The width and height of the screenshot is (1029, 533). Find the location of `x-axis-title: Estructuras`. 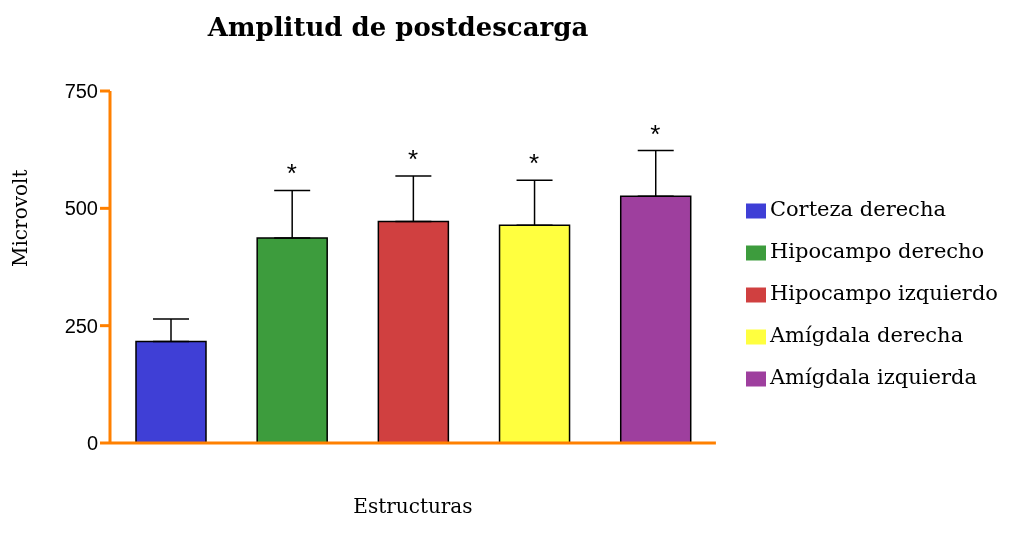

x-axis-title: Estructuras is located at coordinates (413, 506).